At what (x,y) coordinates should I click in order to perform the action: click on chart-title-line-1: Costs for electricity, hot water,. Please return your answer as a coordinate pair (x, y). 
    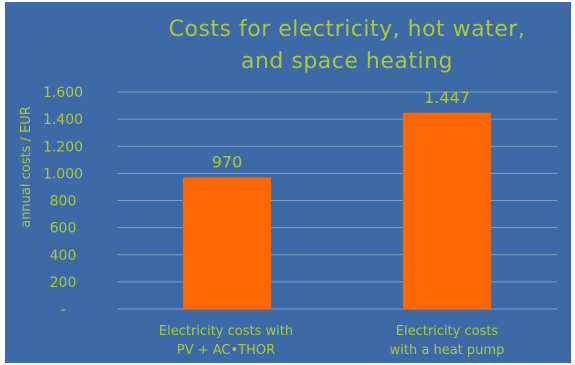
    Looking at the image, I should click on (347, 29).